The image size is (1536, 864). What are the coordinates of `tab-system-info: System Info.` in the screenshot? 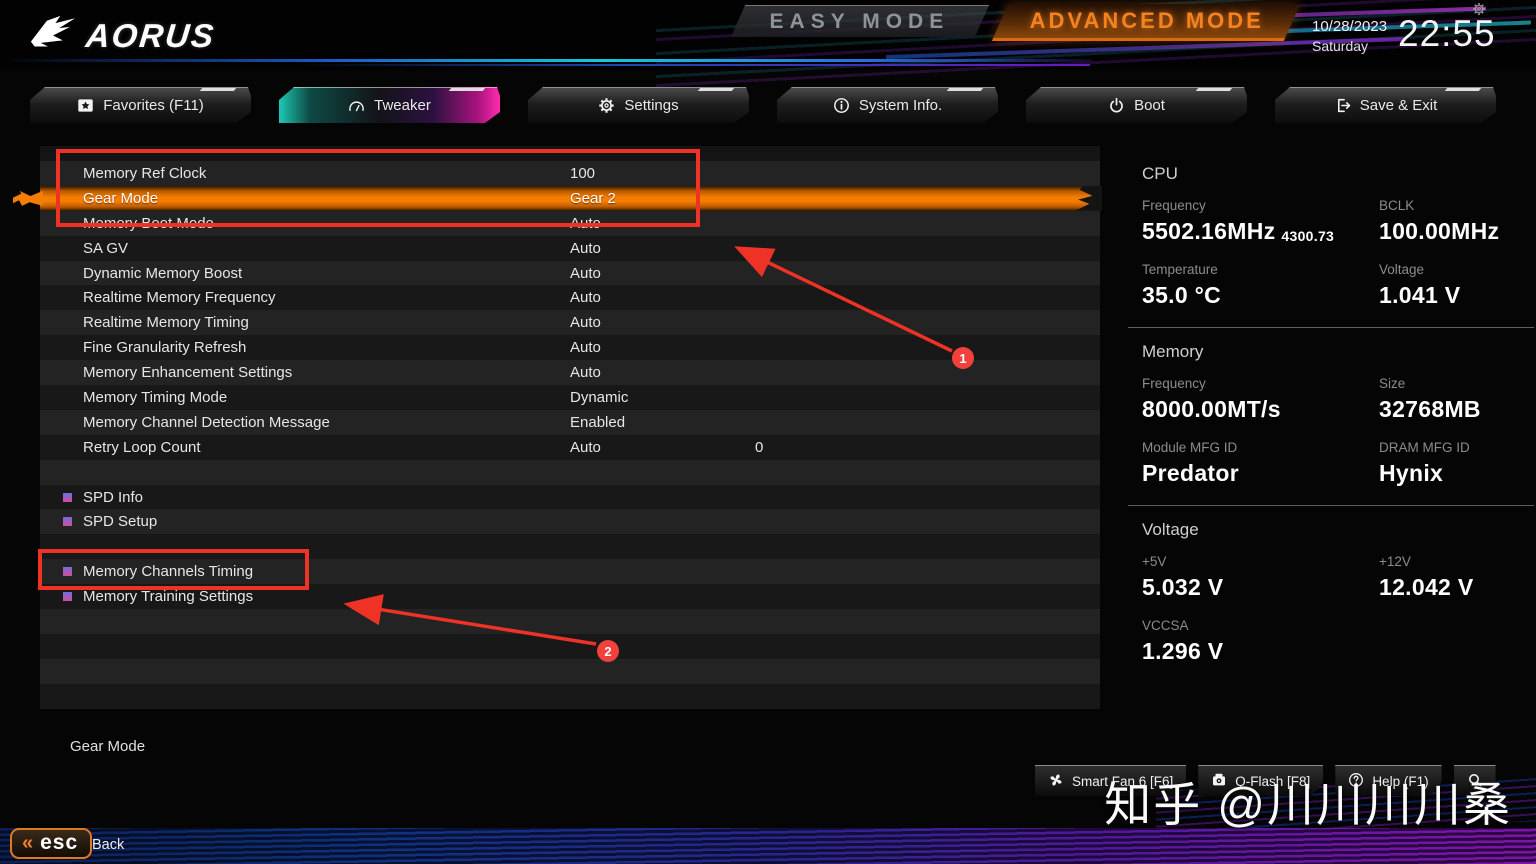 It's located at (887, 105).